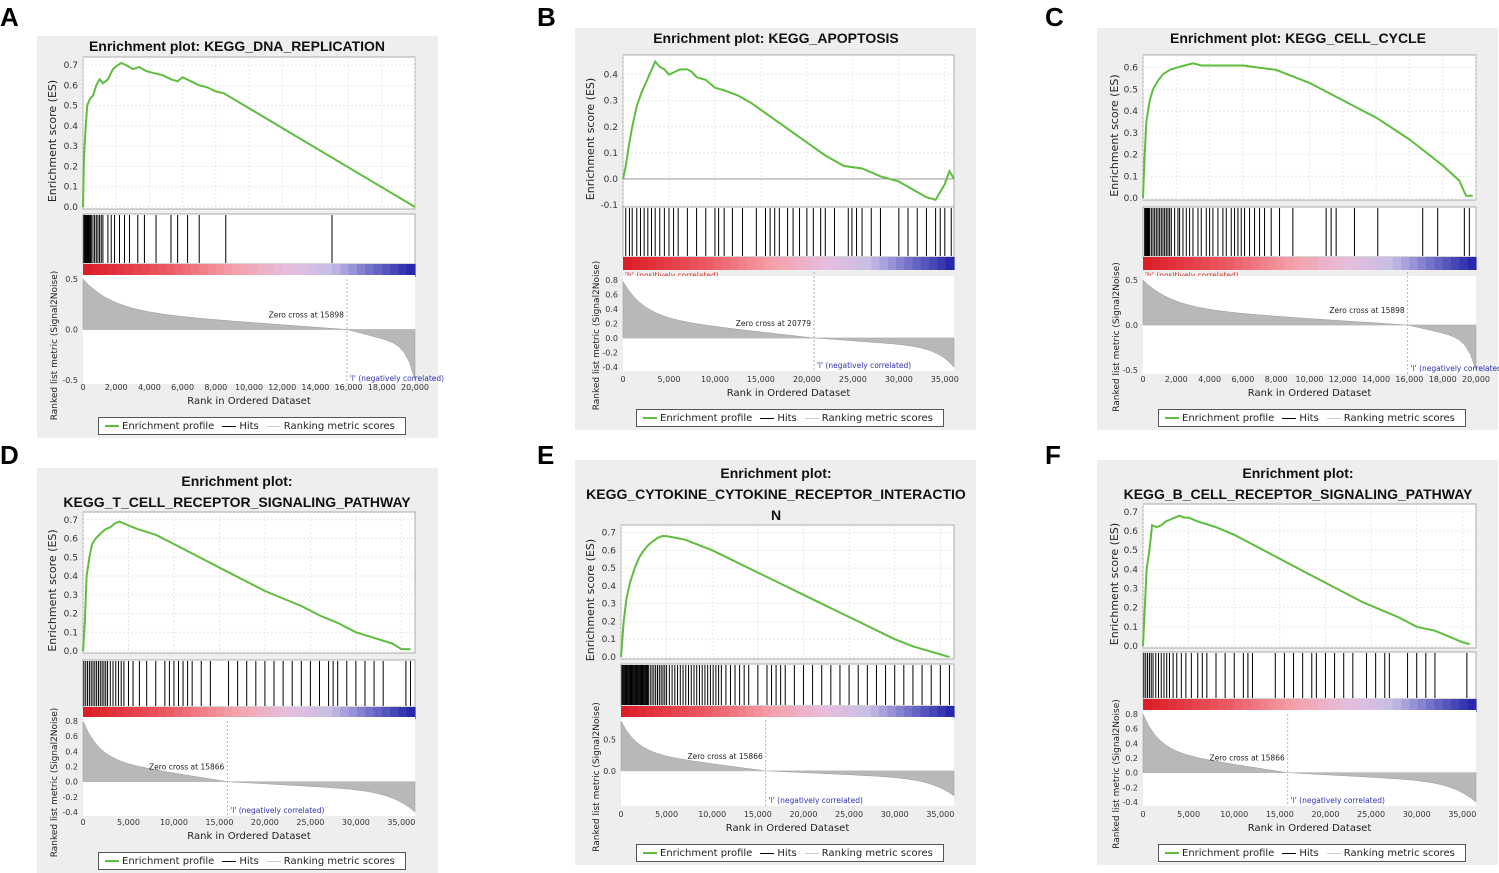 The height and width of the screenshot is (873, 1499). I want to click on zero-cross-label: Zero cross at 15898, so click(1366, 310).